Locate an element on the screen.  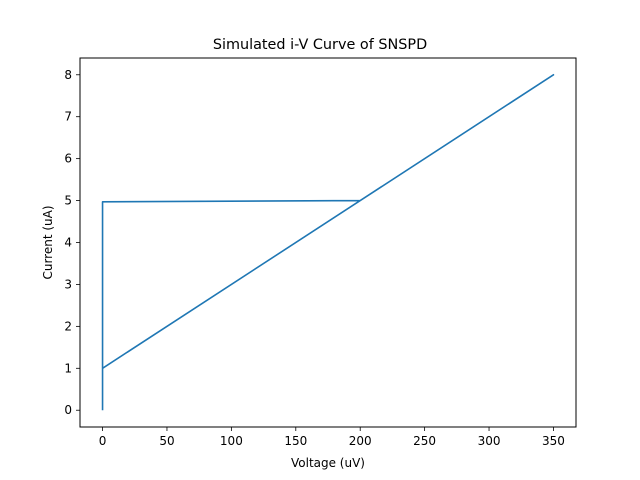
y-axis-label: Current (uA) is located at coordinates (48, 242).